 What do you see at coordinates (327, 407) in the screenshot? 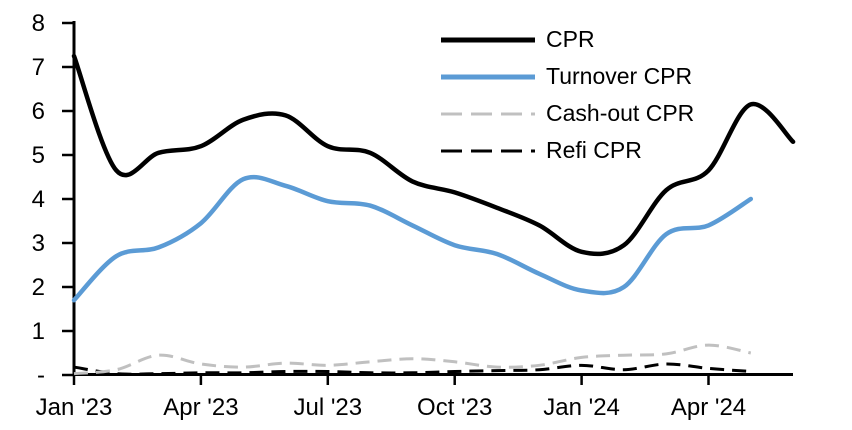
I see `x-tick-label: Jul '23` at bounding box center [327, 407].